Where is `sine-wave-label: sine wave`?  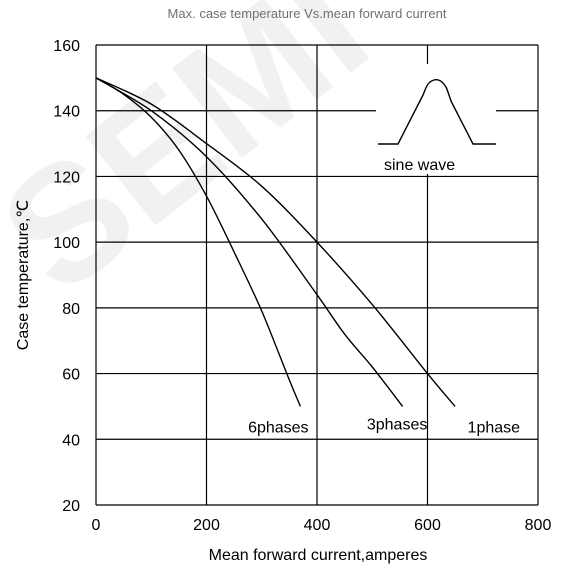 sine-wave-label: sine wave is located at coordinates (419, 165).